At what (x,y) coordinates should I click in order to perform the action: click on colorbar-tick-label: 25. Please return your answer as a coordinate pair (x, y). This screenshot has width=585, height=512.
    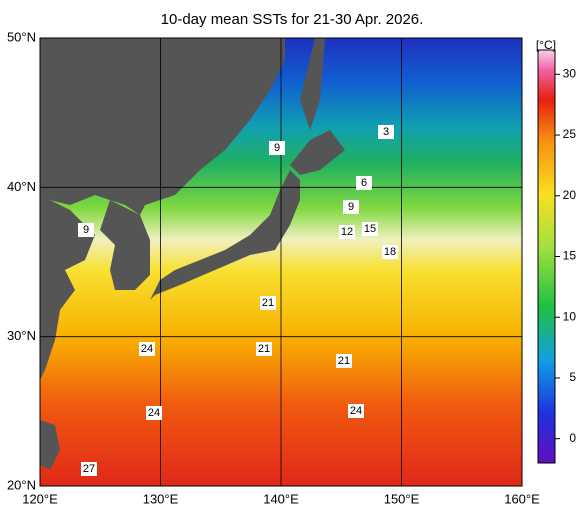
    Looking at the image, I should click on (570, 134).